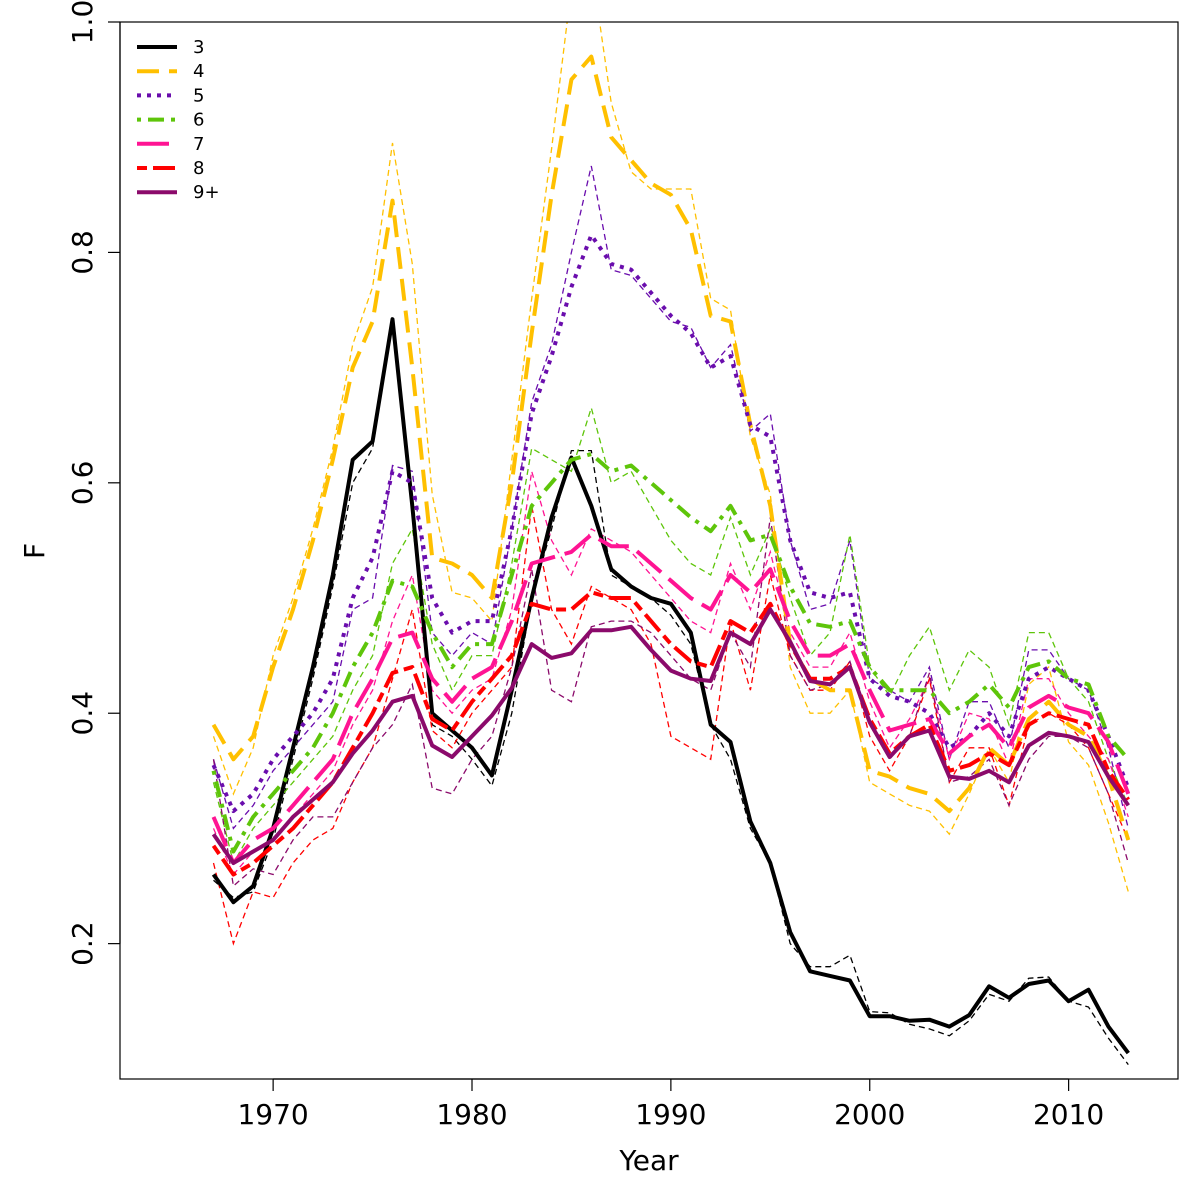 Image resolution: width=1200 pixels, height=1200 pixels. I want to click on legend-label: 4, so click(198, 71).